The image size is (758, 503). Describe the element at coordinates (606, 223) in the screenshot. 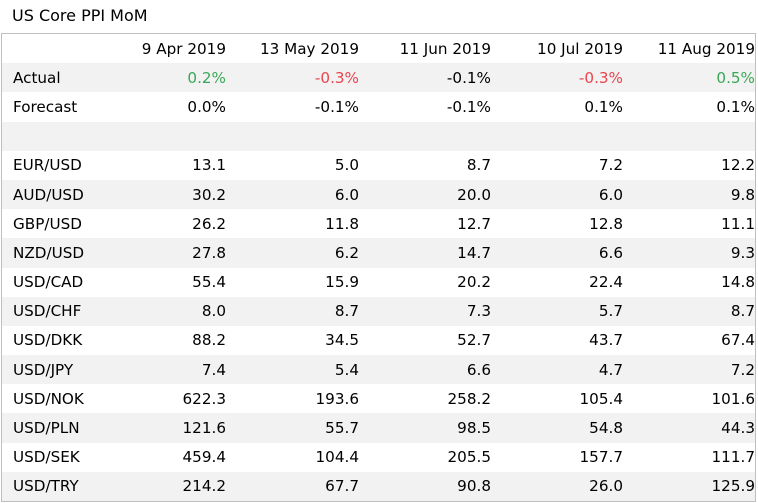

I see `table-cell: 12.8` at that location.